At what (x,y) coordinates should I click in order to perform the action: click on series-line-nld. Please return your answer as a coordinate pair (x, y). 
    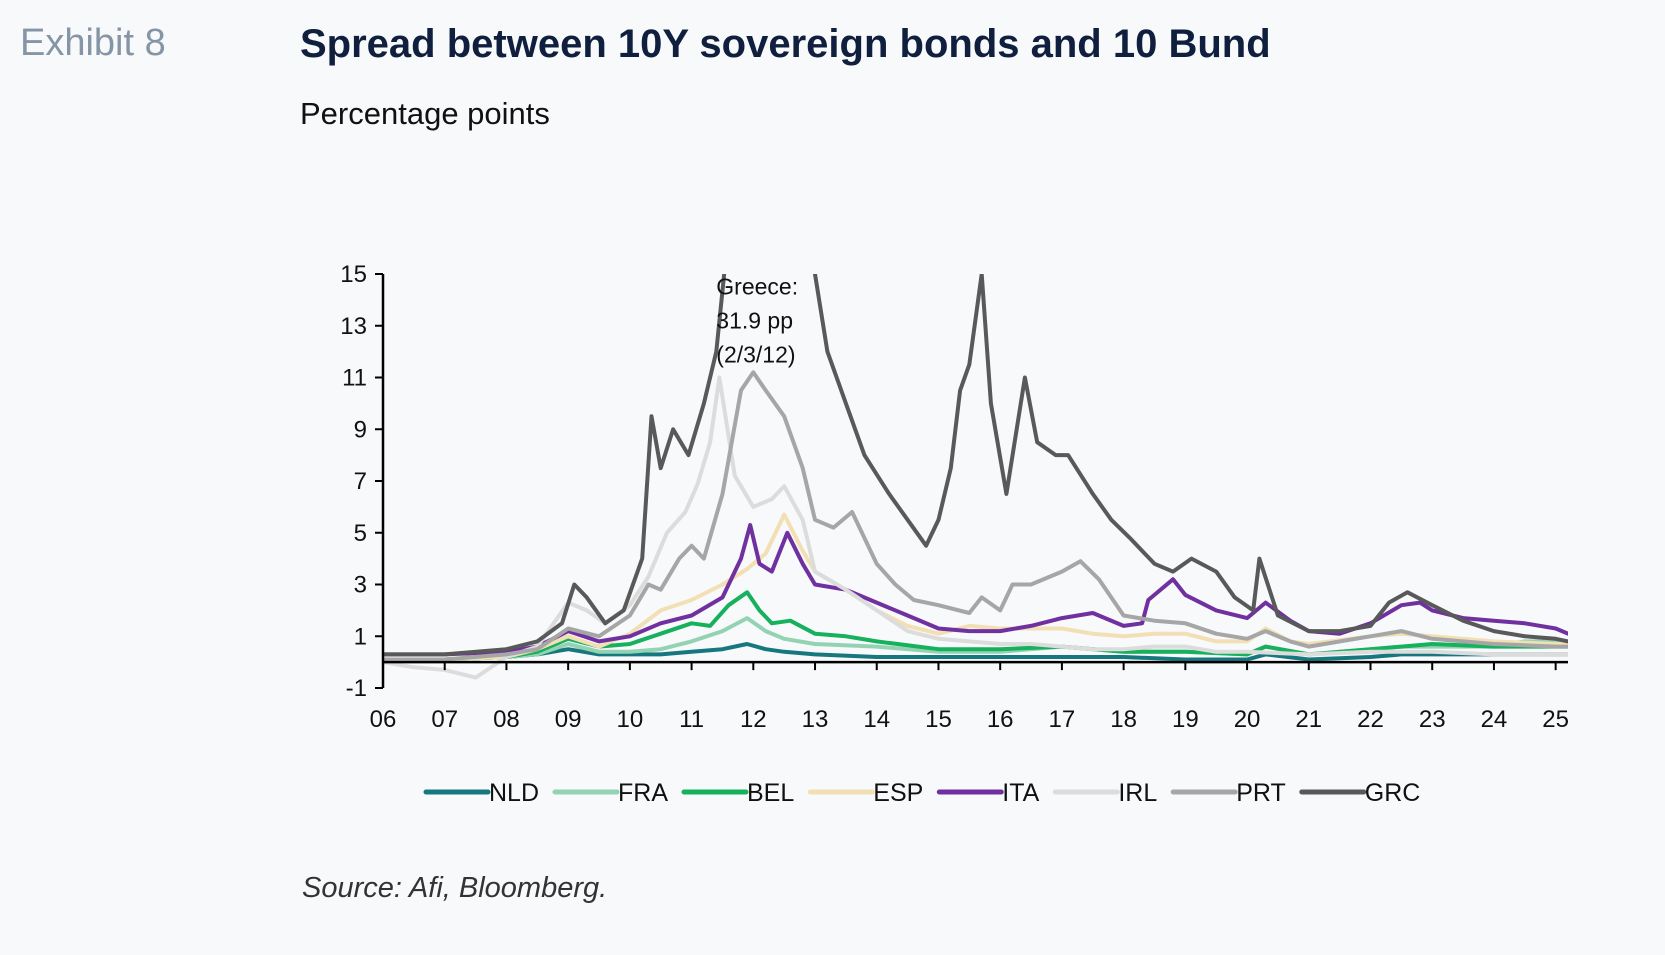
    Looking at the image, I should click on (975, 652).